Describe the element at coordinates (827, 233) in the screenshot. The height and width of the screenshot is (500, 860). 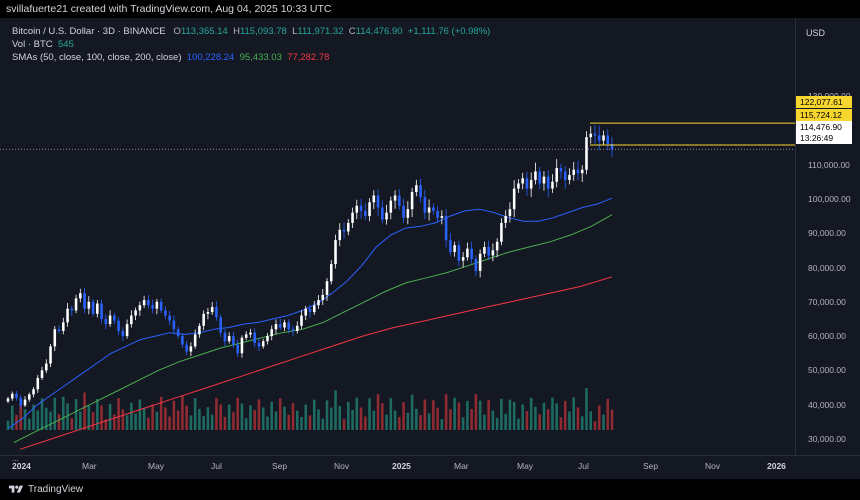
I see `price-tick-label: 90,000.00` at that location.